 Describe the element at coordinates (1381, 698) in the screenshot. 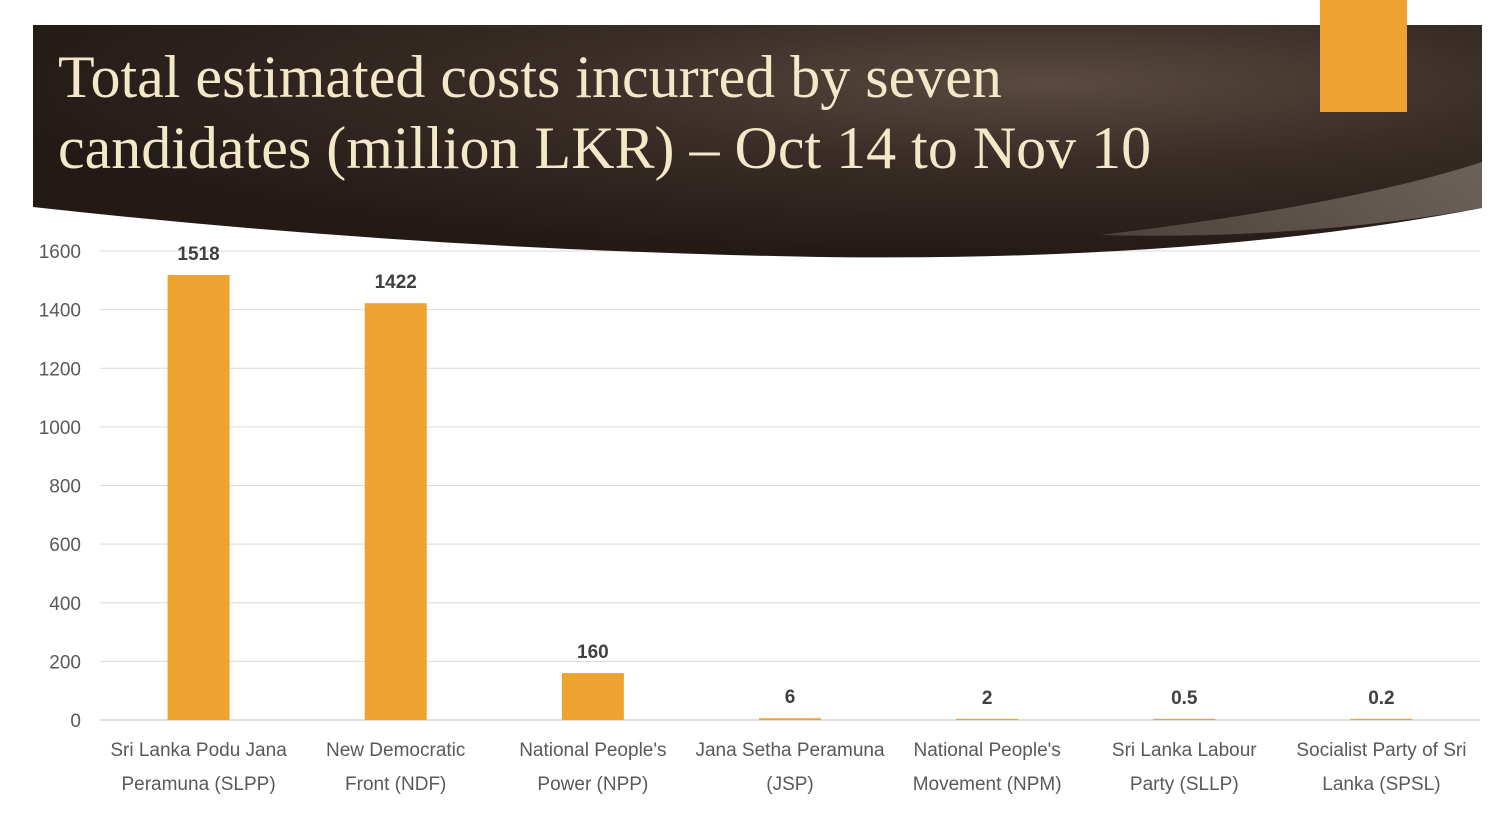

I see `data-label: 0.2` at that location.